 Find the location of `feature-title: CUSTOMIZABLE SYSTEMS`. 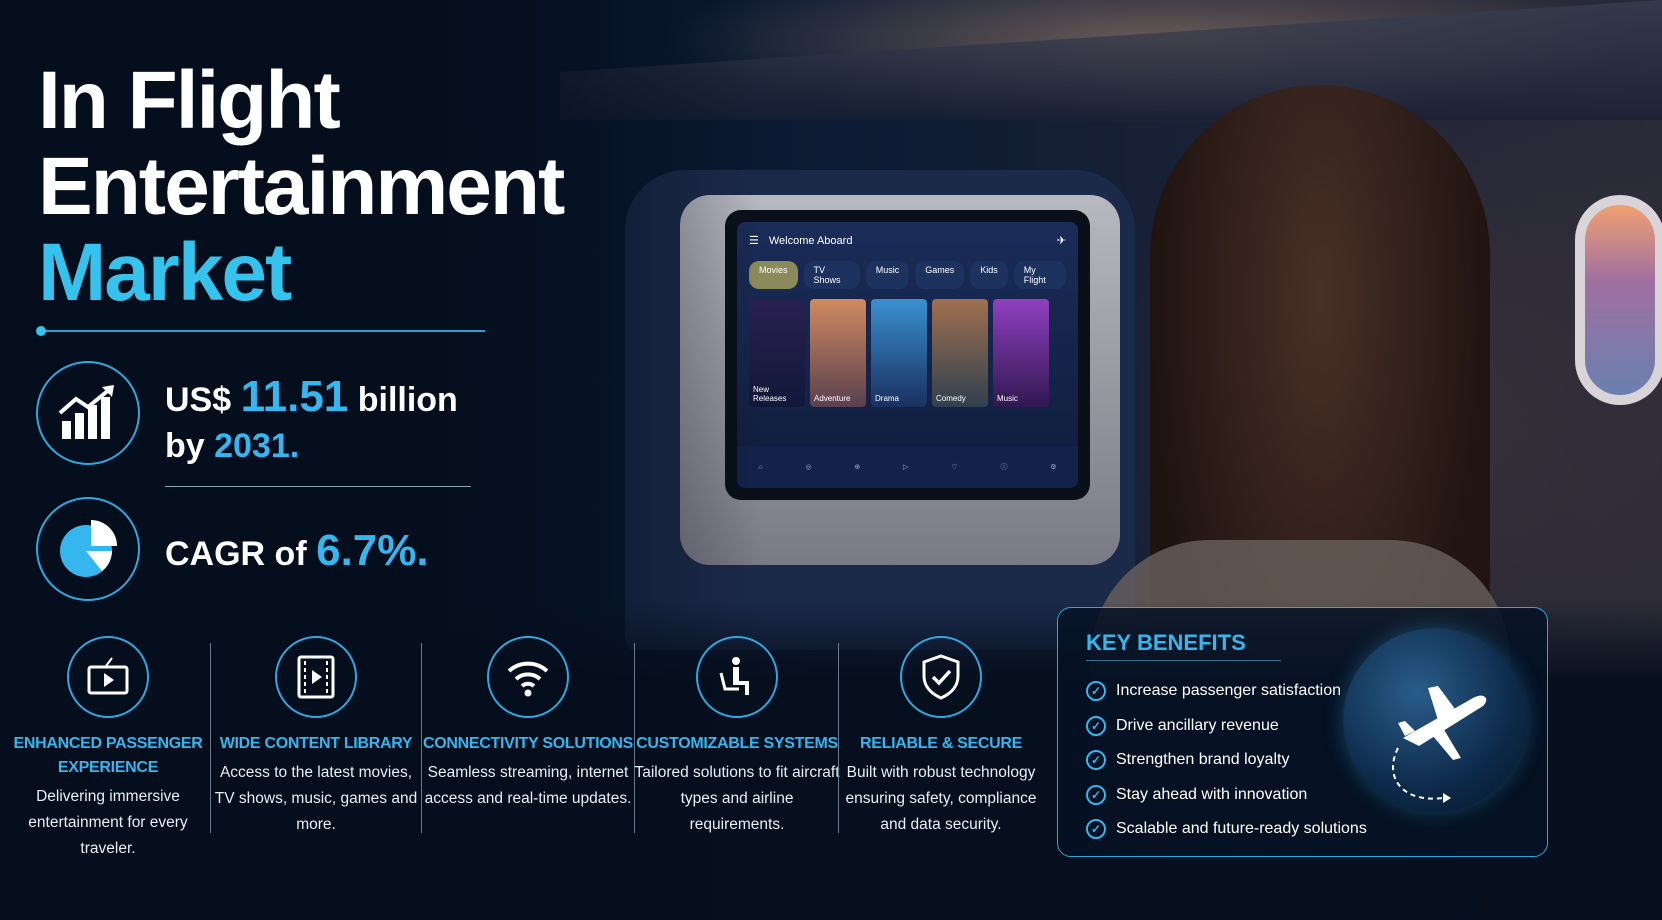

feature-title: CUSTOMIZABLE SYSTEMS is located at coordinates (737, 743).